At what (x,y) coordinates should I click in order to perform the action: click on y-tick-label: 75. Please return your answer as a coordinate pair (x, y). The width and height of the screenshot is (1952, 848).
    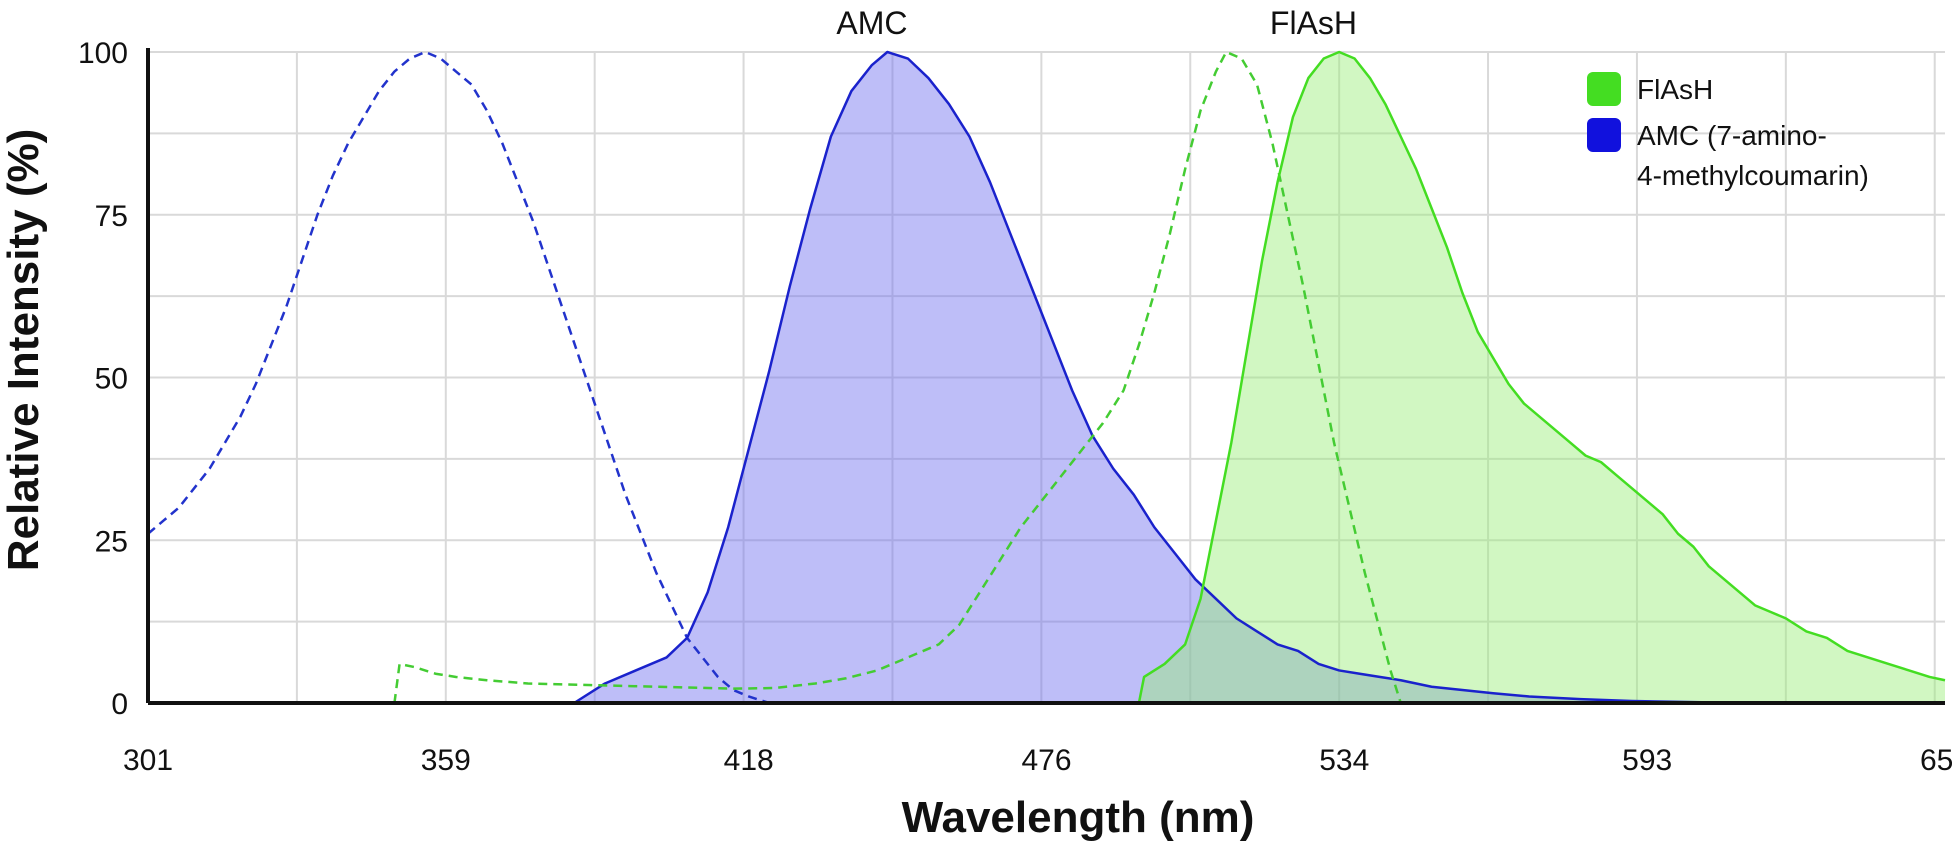
    Looking at the image, I should click on (111, 216).